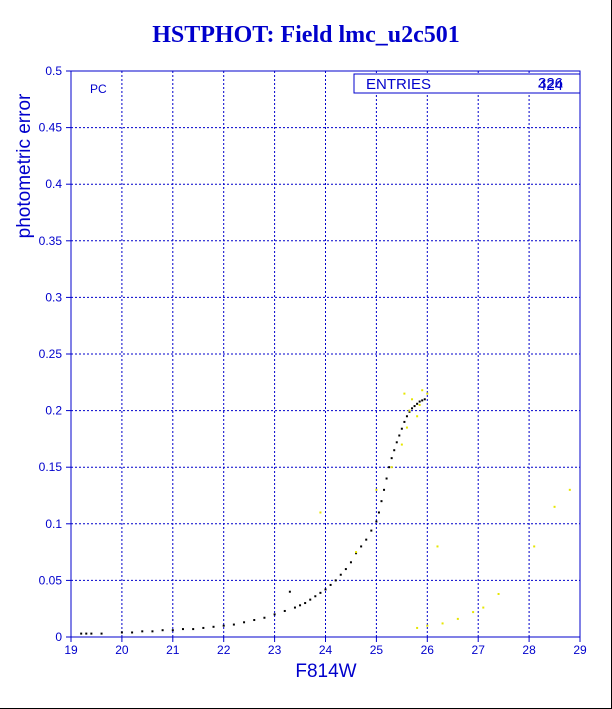 This screenshot has width=612, height=709. I want to click on x-tick-label: 19, so click(71, 650).